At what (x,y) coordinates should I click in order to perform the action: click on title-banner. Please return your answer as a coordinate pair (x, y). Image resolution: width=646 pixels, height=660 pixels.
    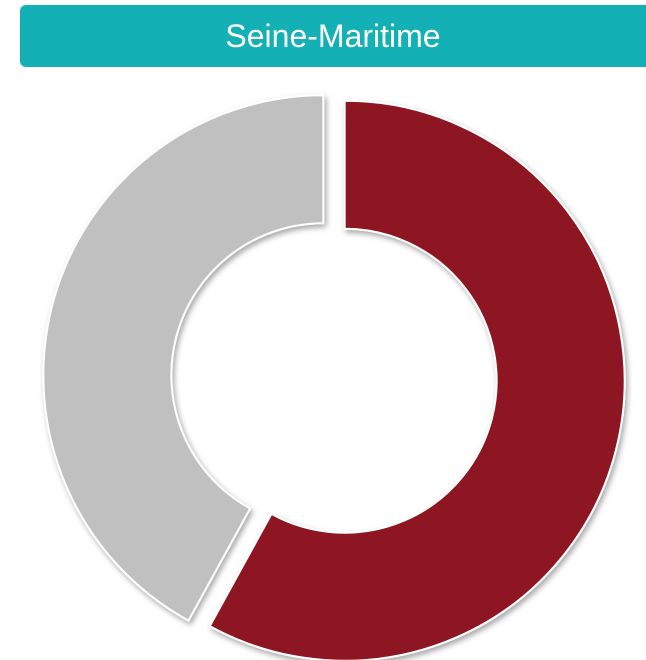
    Looking at the image, I should click on (333, 36).